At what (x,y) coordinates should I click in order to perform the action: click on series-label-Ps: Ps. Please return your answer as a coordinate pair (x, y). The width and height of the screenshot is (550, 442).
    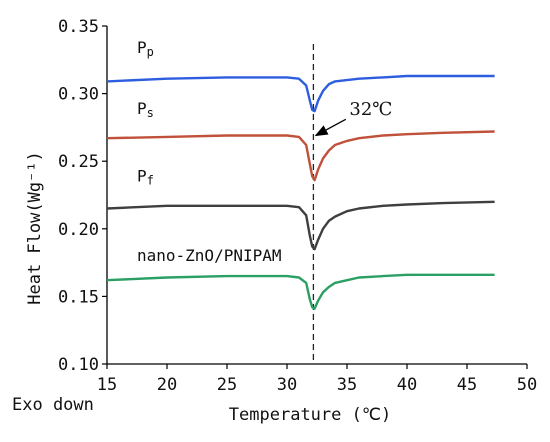
    Looking at the image, I should click on (145, 109).